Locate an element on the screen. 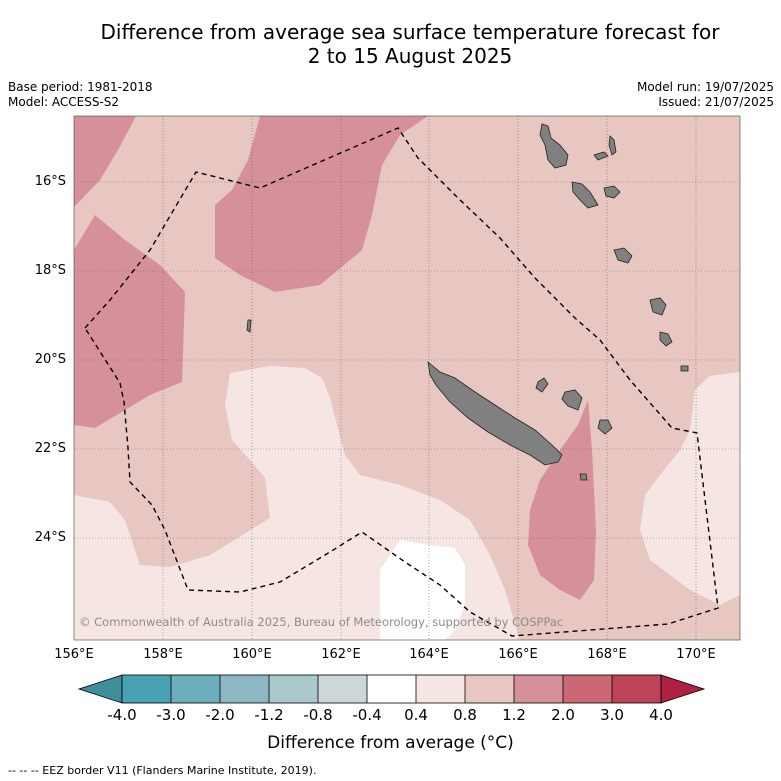 This screenshot has height=781, width=781. lon-label-160e: 160°E is located at coordinates (252, 654).